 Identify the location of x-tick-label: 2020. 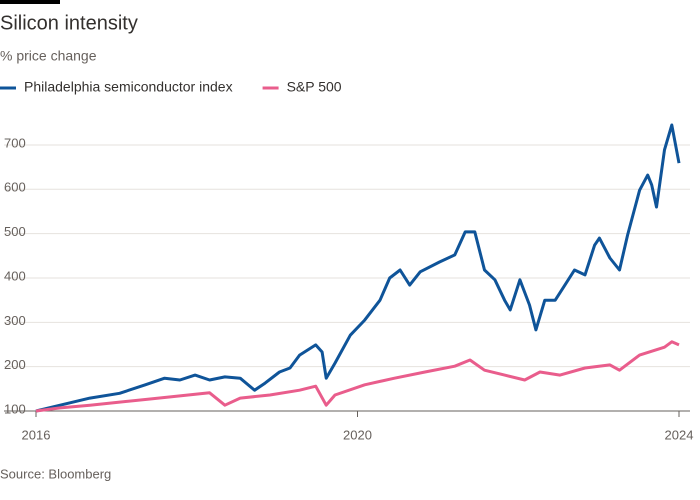
(357, 434).